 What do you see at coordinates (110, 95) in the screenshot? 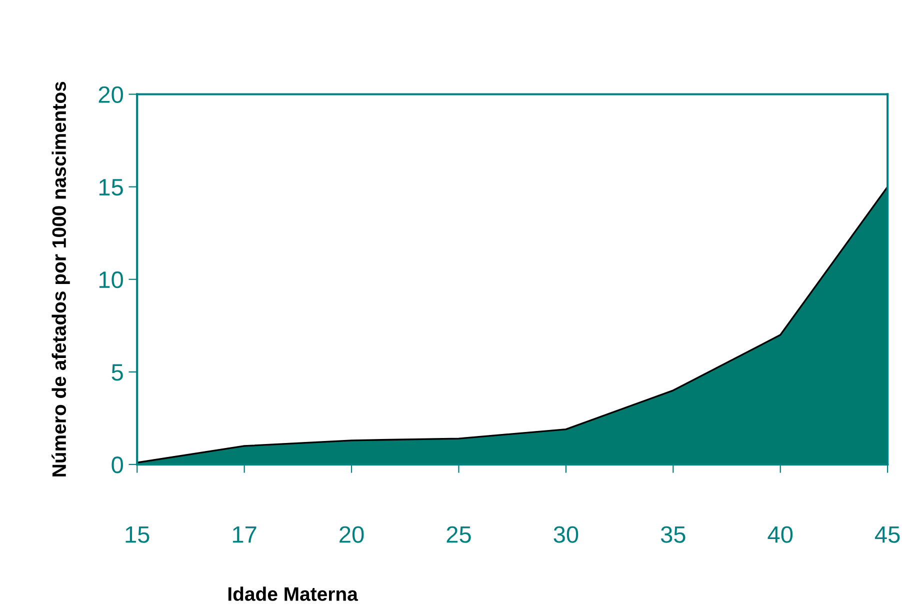
I see `y-tick-label: 20` at bounding box center [110, 95].